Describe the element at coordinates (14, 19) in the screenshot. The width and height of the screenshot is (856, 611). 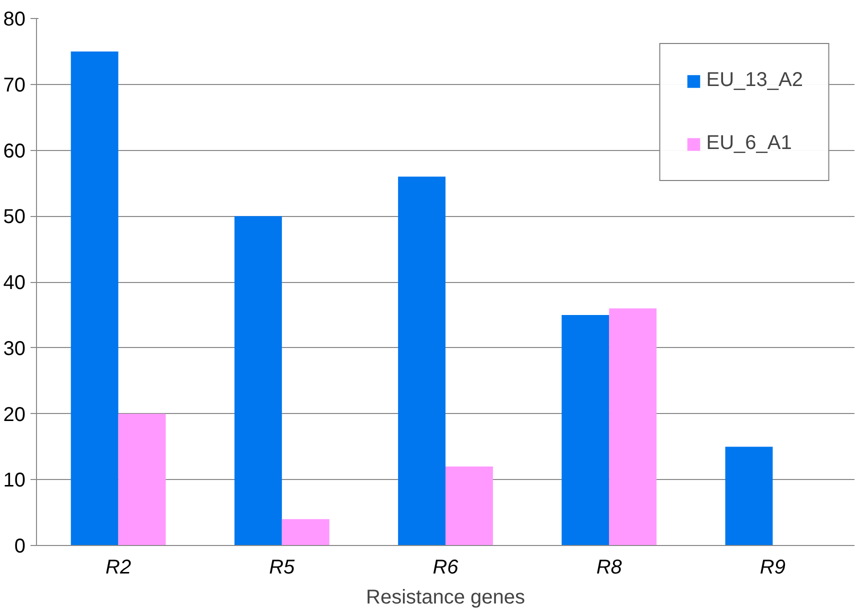
I see `y-tick-label: 80` at that location.